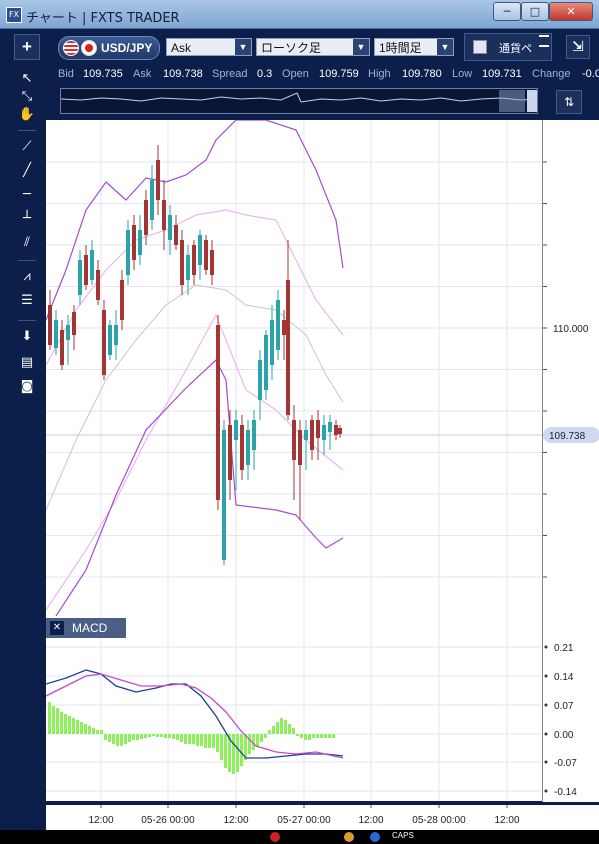 This screenshot has height=844, width=599. I want to click on us-flag-icon, so click(71, 48).